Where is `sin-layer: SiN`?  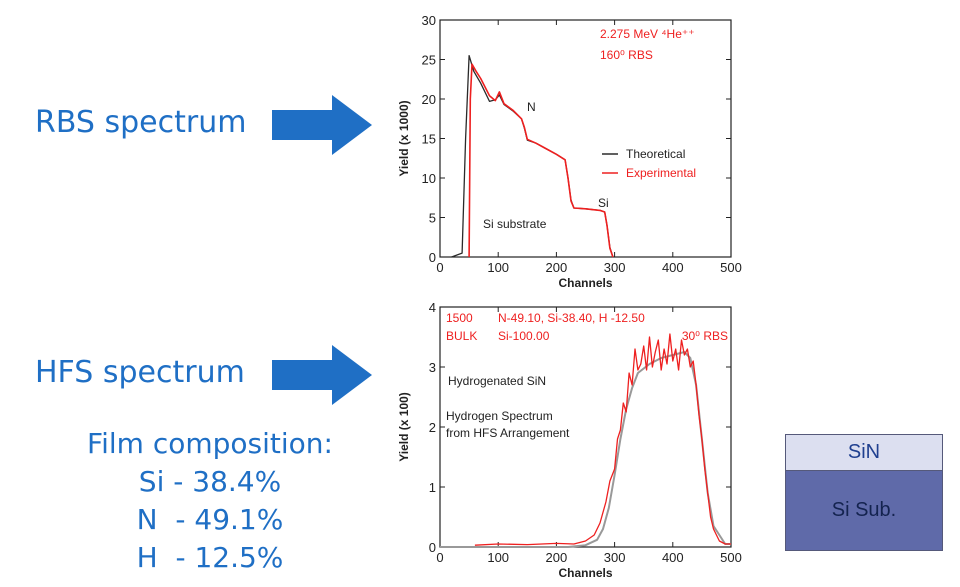
sin-layer: SiN is located at coordinates (864, 452).